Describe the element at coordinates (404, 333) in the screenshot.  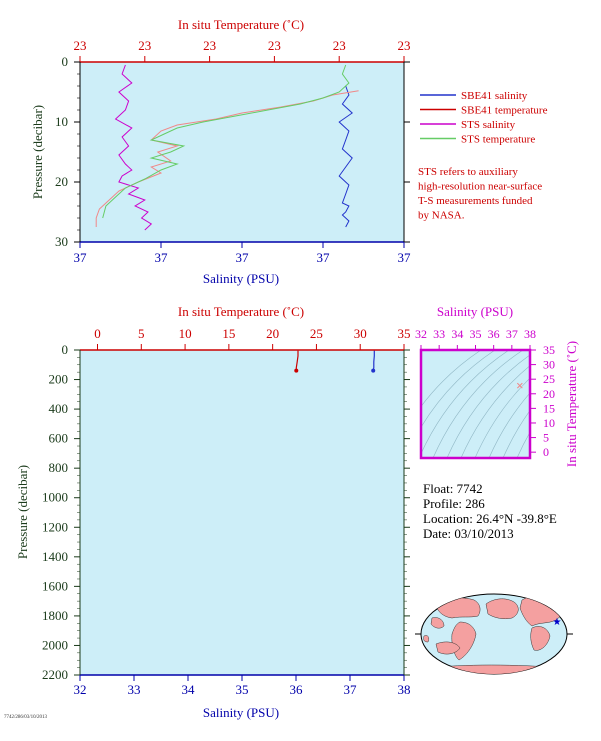
I see `bottom-panel-temperature-tick-label: 35` at that location.